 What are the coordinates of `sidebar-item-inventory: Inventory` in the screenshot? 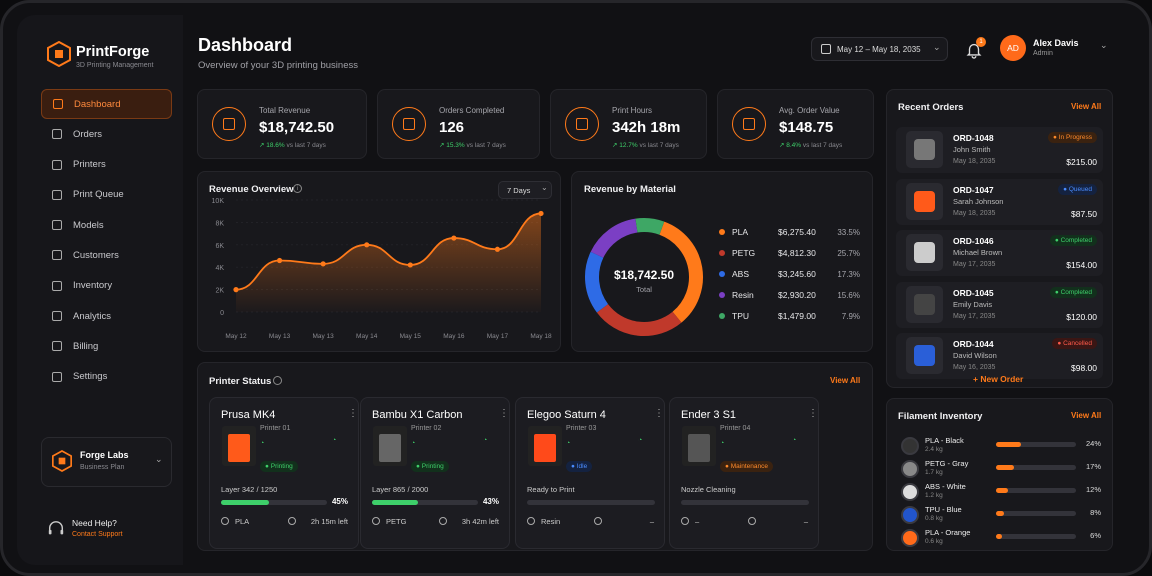 It's located at (106, 286).